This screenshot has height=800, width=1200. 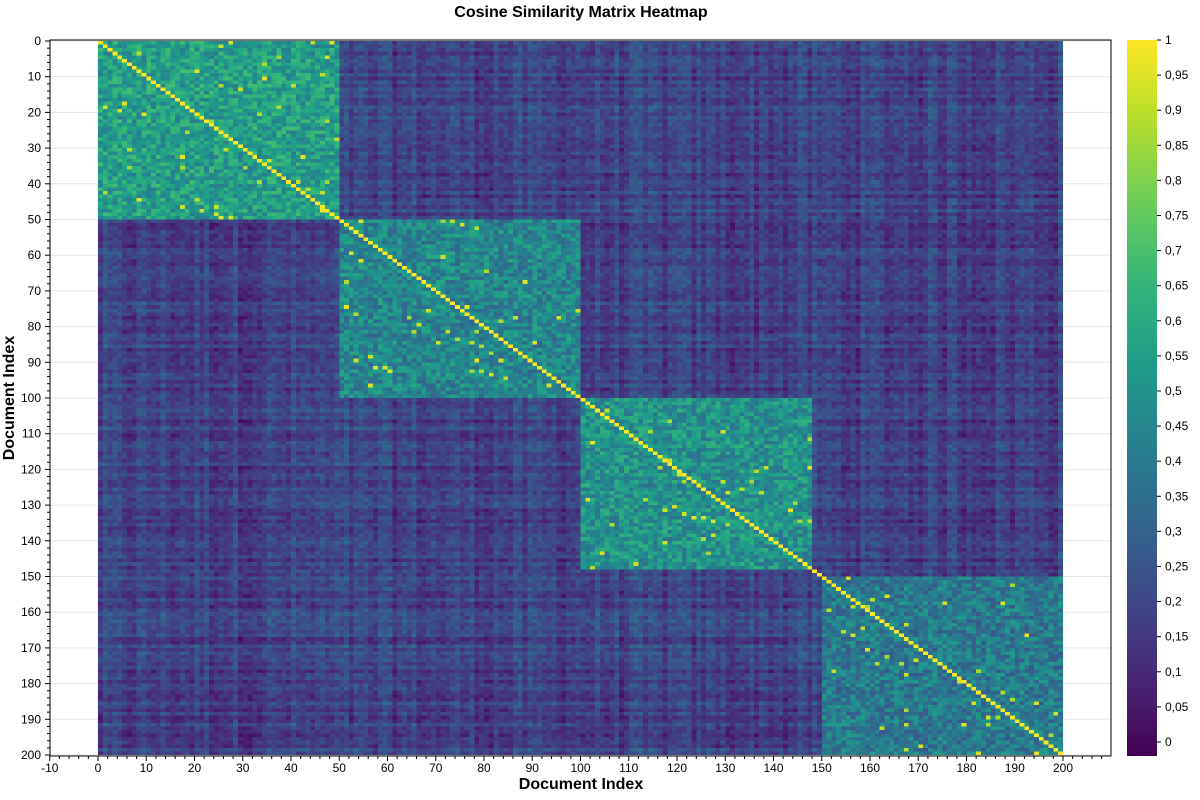 What do you see at coordinates (31, 505) in the screenshot?
I see `y-tick-label: 130` at bounding box center [31, 505].